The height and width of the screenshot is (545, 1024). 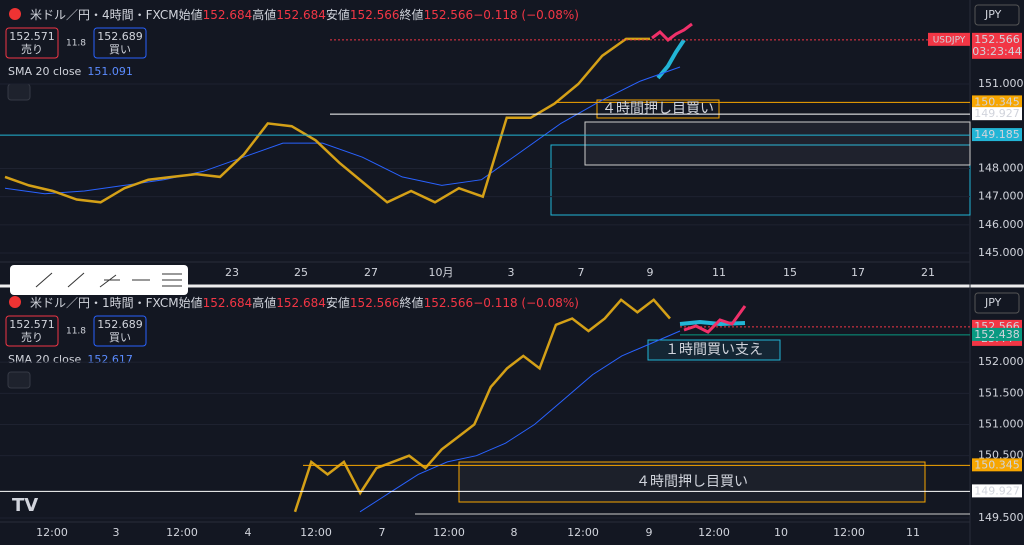 I want to click on symbol-badge, so click(x=949, y=39).